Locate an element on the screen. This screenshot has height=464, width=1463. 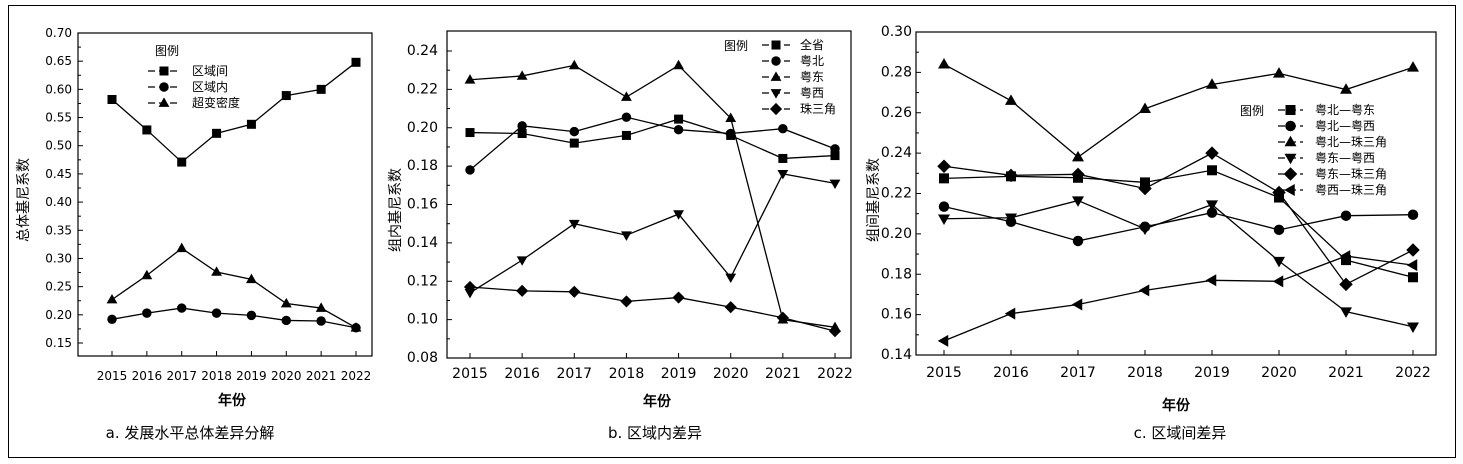
y-tick-label: 0.16 is located at coordinates (896, 315).